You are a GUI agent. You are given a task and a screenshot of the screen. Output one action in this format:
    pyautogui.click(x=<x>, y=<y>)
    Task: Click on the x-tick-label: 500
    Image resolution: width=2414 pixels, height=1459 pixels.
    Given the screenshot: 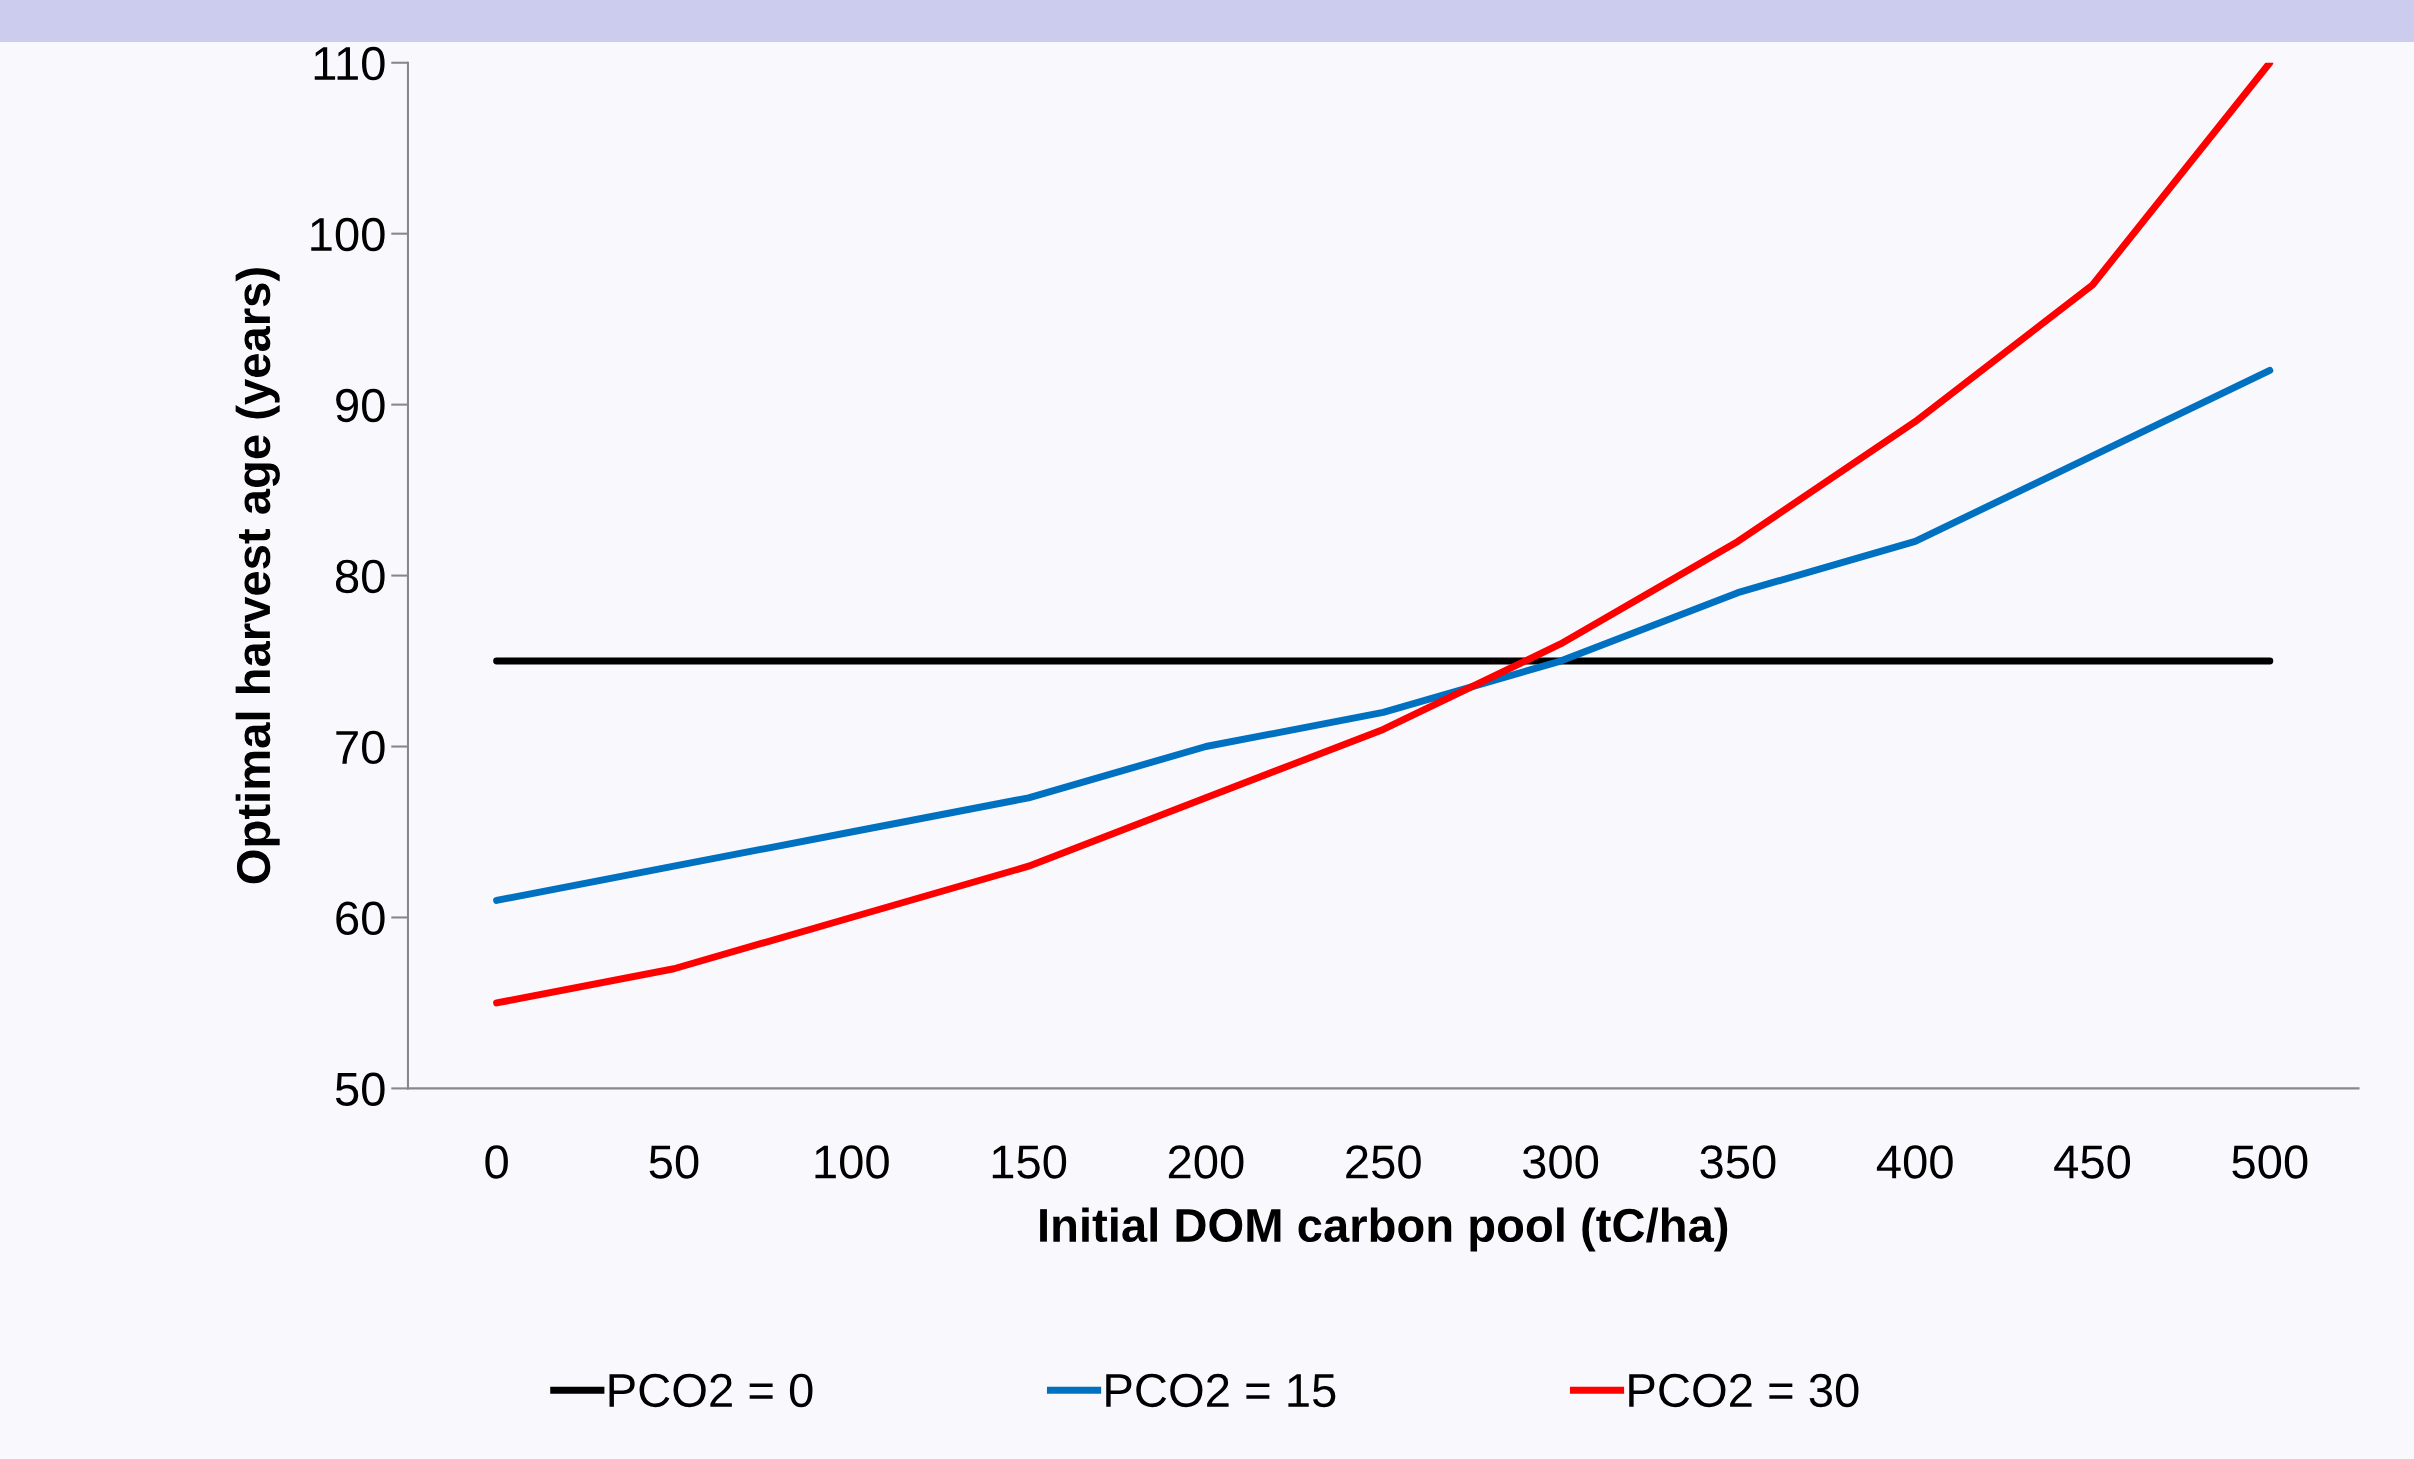 What is the action you would take?
    pyautogui.click(x=2270, y=1162)
    